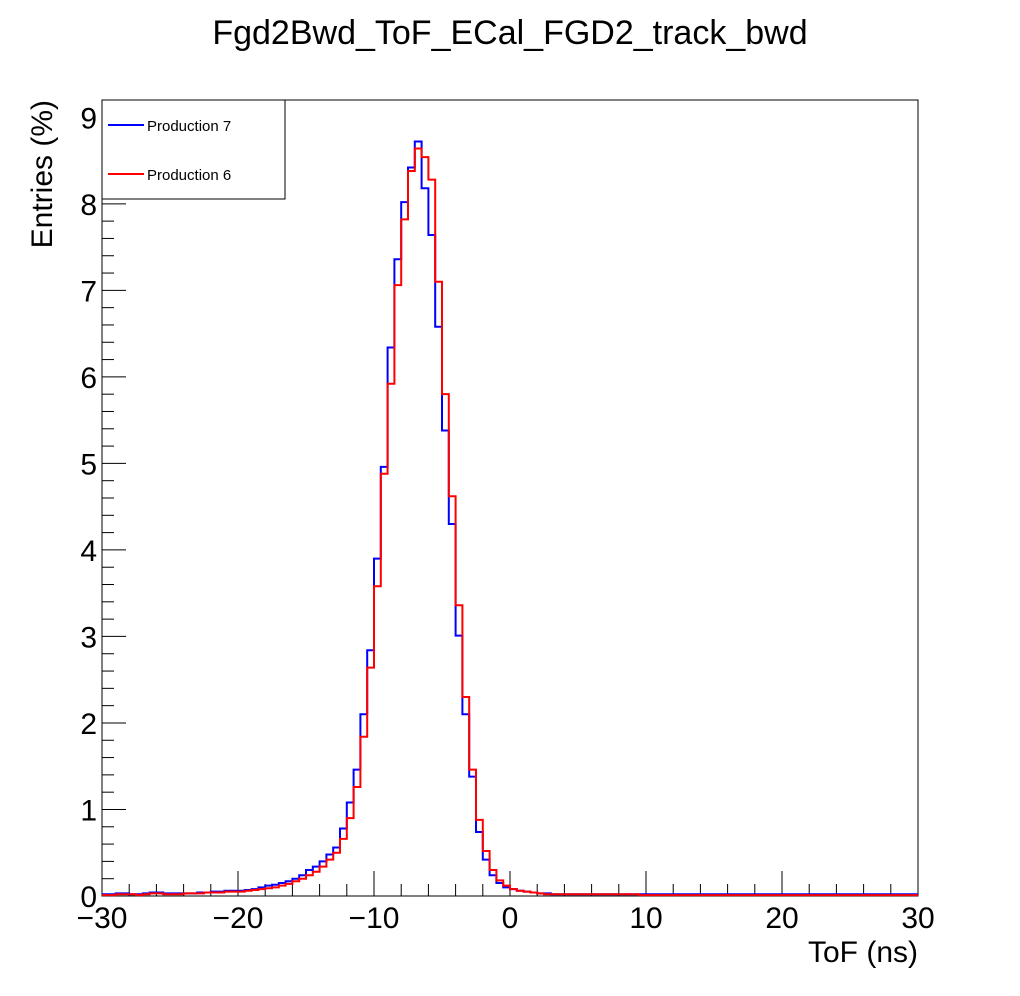 Image resolution: width=1020 pixels, height=996 pixels. I want to click on y-tick-label: 2, so click(88, 724).